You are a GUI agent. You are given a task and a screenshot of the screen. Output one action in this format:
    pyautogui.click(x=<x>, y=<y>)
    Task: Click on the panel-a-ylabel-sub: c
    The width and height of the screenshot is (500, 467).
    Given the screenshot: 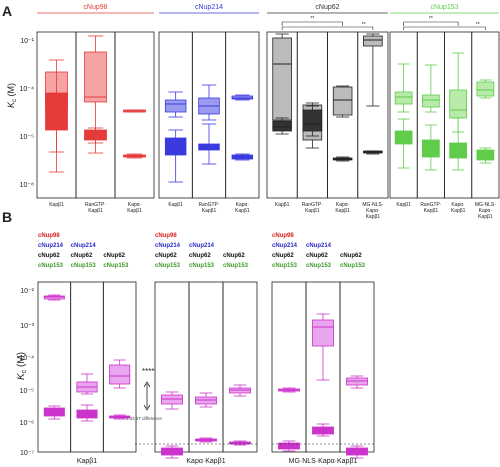 What is the action you would take?
    pyautogui.click(x=15, y=100)
    